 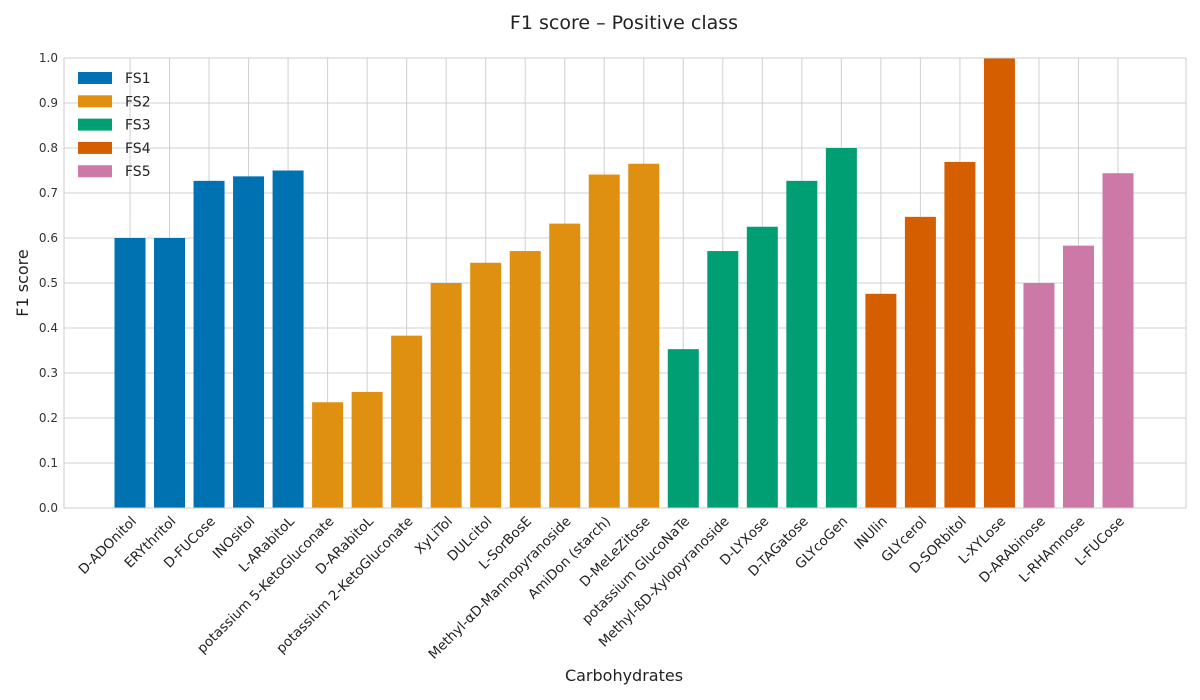 I want to click on y-tick-label: 0.6, so click(x=48, y=238).